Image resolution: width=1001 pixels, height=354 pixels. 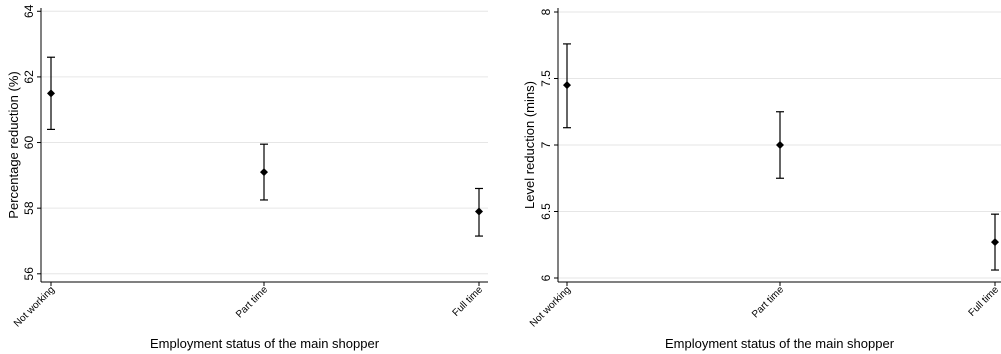 What do you see at coordinates (546, 277) in the screenshot?
I see `y-tick-label: 6` at bounding box center [546, 277].